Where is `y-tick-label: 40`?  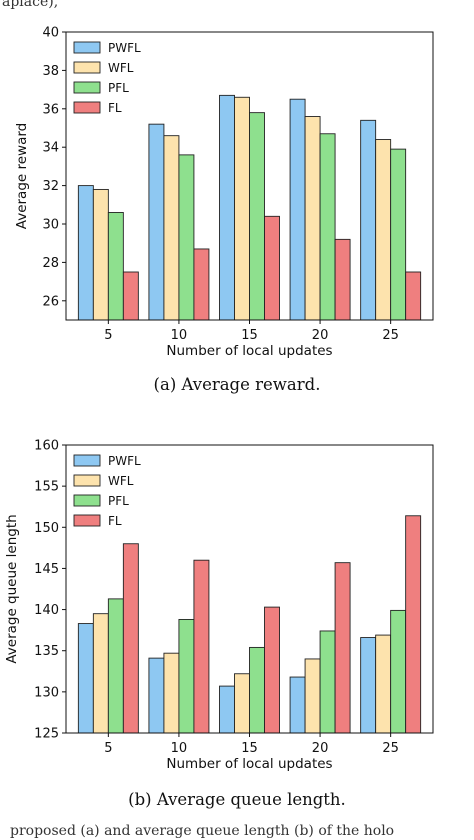 y-tick-label: 40 is located at coordinates (50, 33).